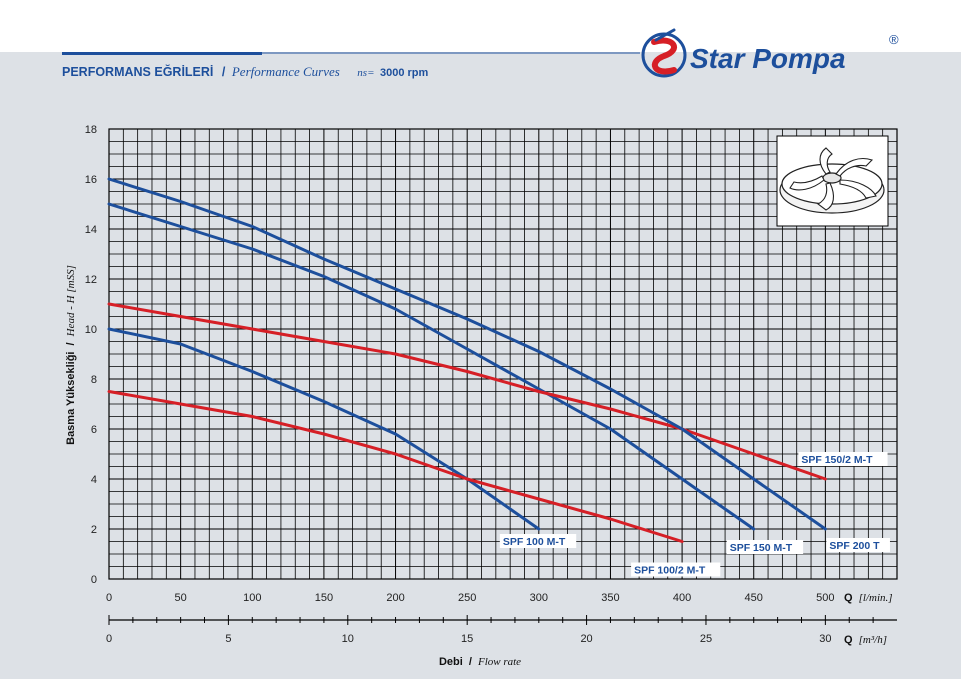 The height and width of the screenshot is (679, 961). What do you see at coordinates (137, 71) in the screenshot?
I see `title-tr: PERFORMANS EĞRİLERİ` at bounding box center [137, 71].